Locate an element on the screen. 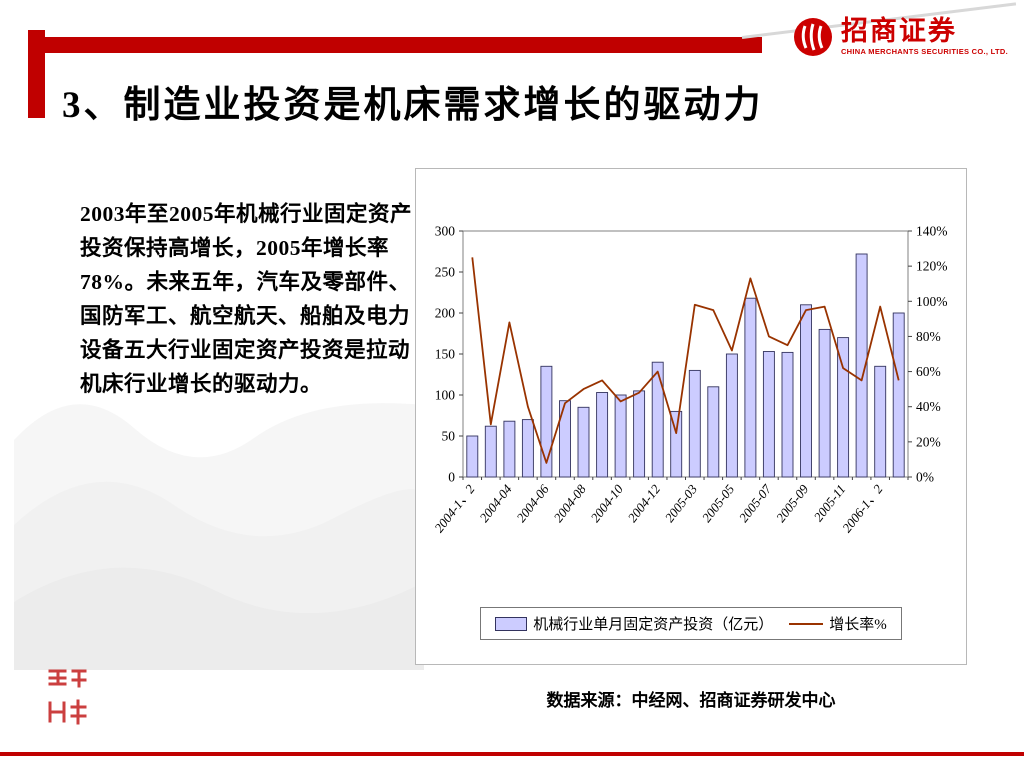 The image size is (1024, 768). logo-subtitle: CHINA MERCHANTS SECURITIES CO., LTD. is located at coordinates (924, 52).